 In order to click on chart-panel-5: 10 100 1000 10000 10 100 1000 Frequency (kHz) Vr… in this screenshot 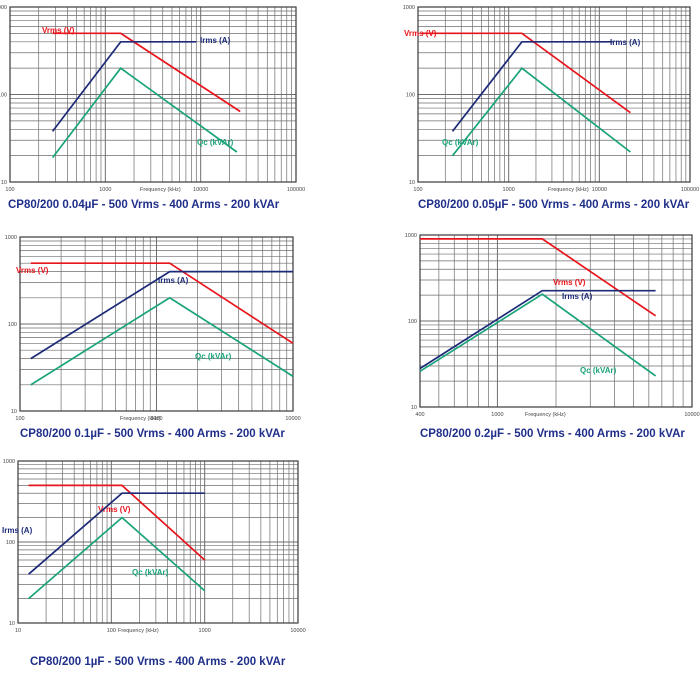, I will do `click(160, 568)`.